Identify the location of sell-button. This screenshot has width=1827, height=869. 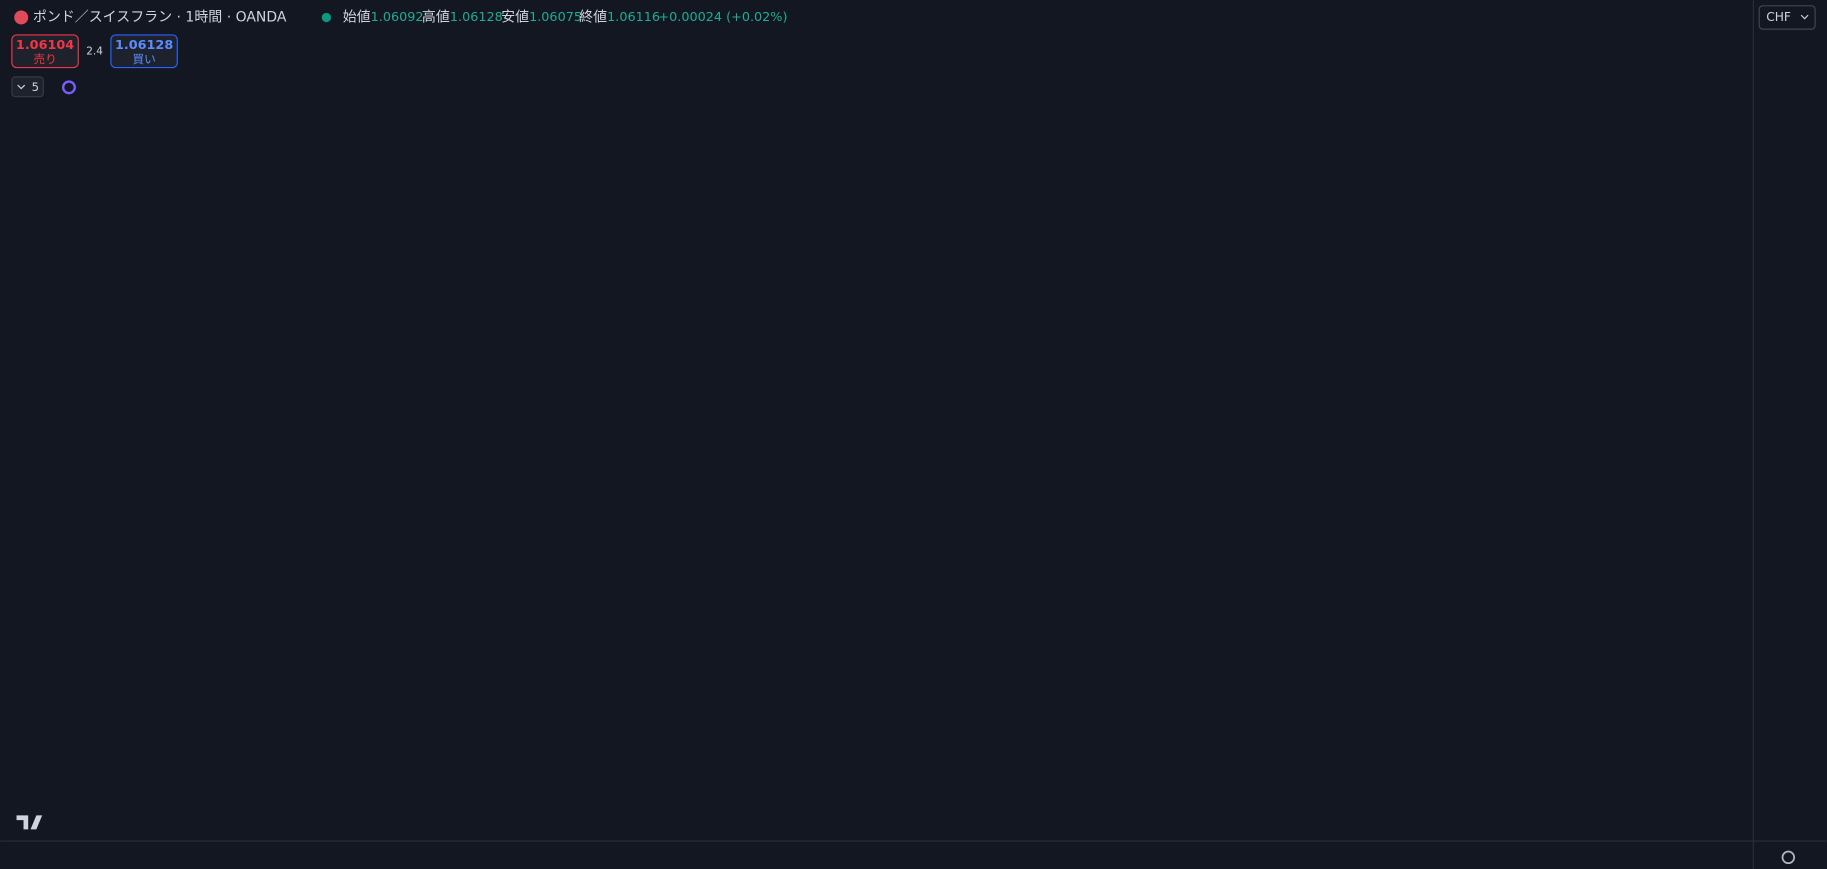
(45, 51).